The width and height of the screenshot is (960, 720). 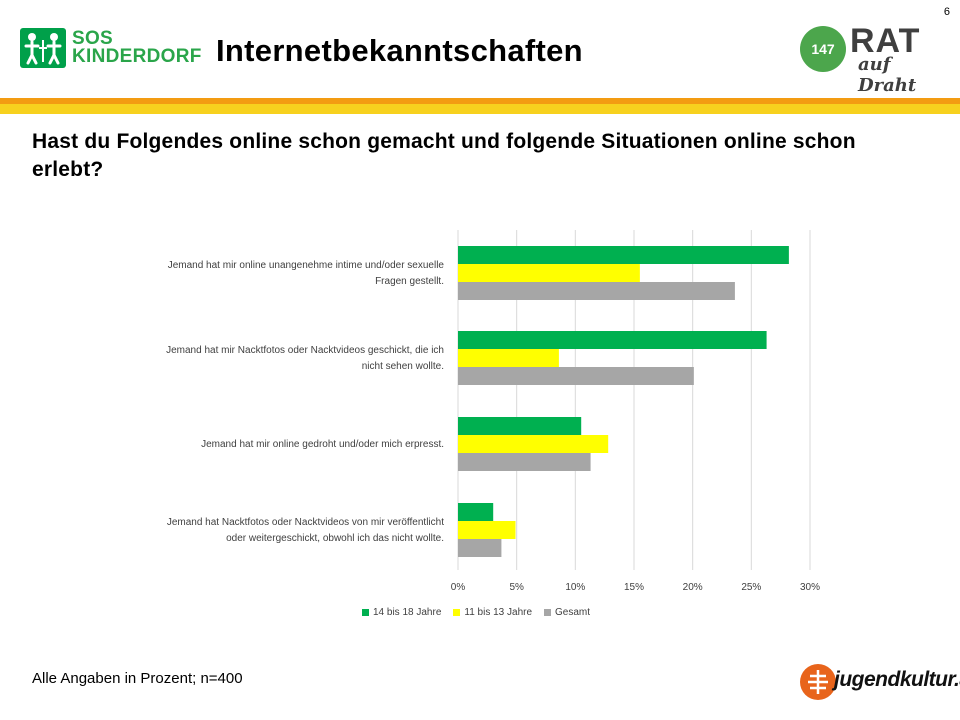 I want to click on x-tick-label: 15%, so click(x=634, y=587).